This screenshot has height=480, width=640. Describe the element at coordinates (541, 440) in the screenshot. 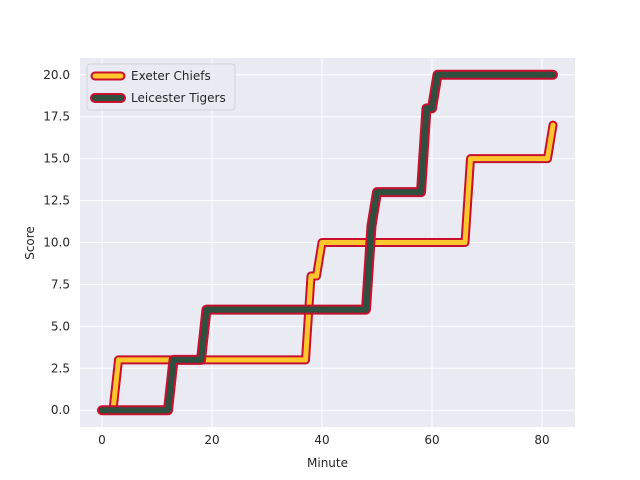

I see `x-tick-label: 80` at that location.